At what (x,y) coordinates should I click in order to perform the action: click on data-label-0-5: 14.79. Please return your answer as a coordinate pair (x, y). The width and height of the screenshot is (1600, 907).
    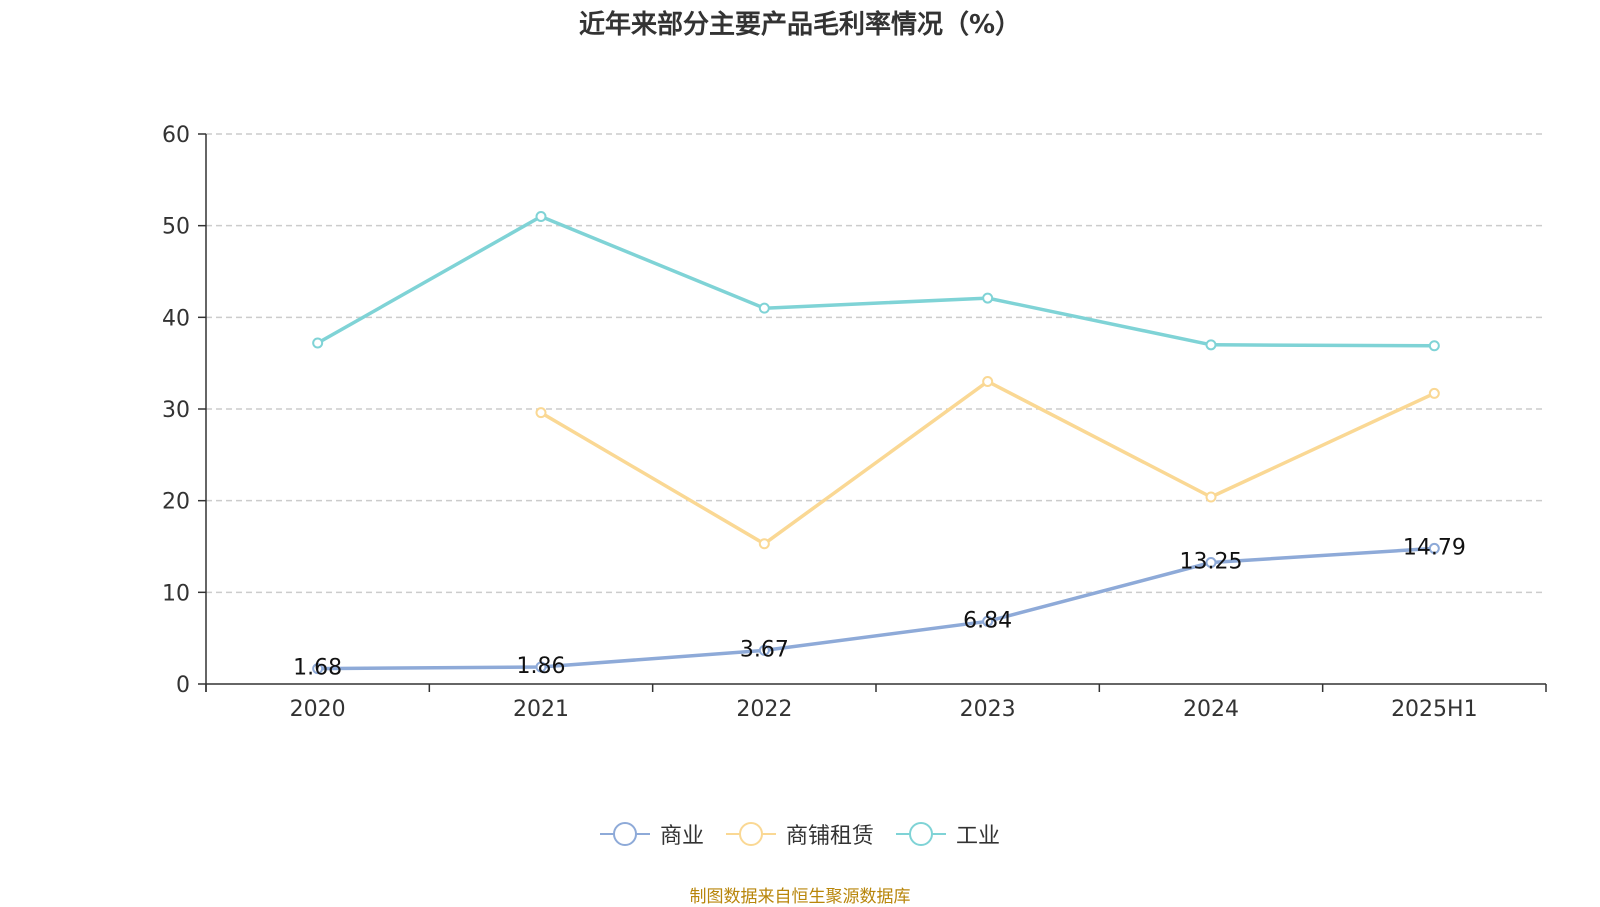
    Looking at the image, I should click on (1434, 547).